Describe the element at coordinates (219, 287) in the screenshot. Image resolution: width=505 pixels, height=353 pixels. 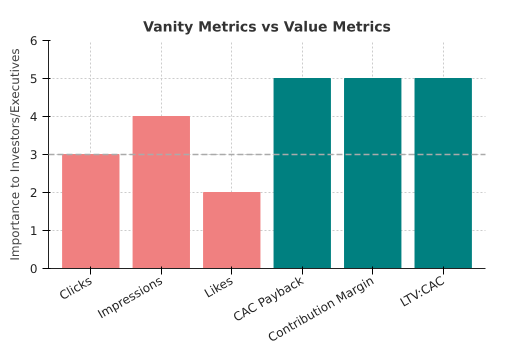
I see `x-tick-label: Likes` at that location.